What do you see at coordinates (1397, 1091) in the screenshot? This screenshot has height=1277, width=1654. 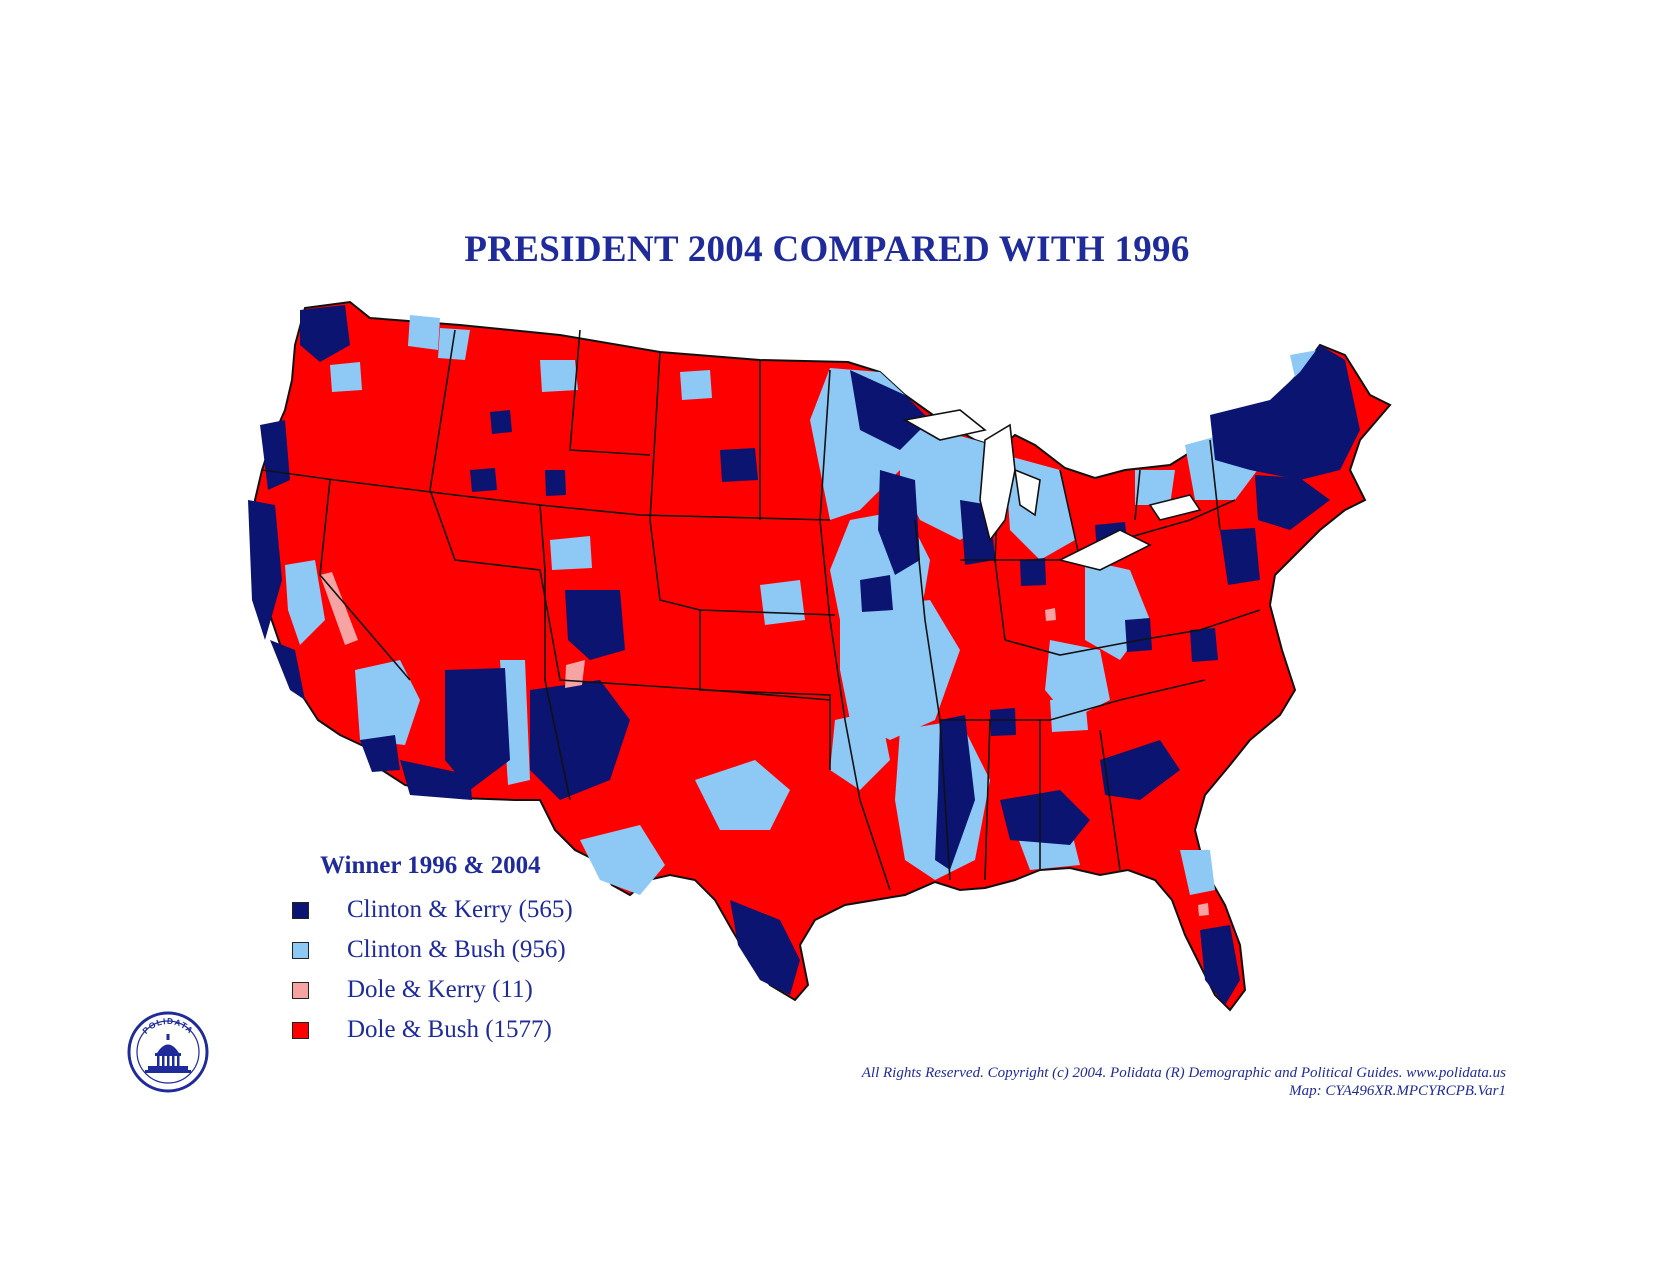 I see `map-id-line: Map: CYA496XR.MPCYRCPB.Var1` at bounding box center [1397, 1091].